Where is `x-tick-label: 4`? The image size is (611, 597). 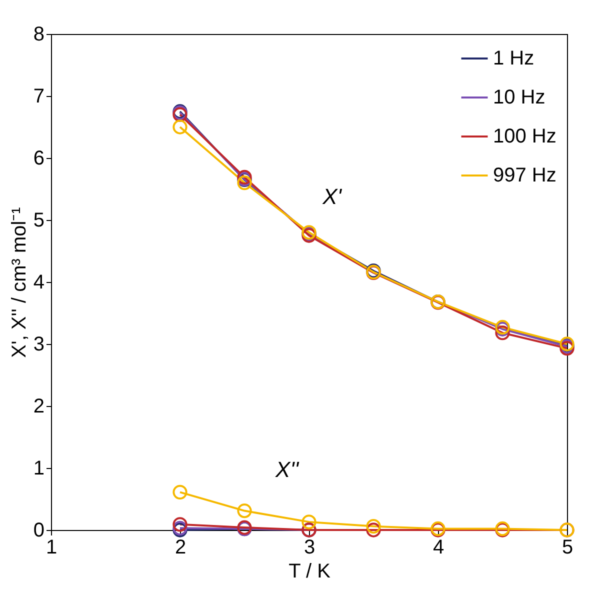
x-tick-label: 4 is located at coordinates (438, 547).